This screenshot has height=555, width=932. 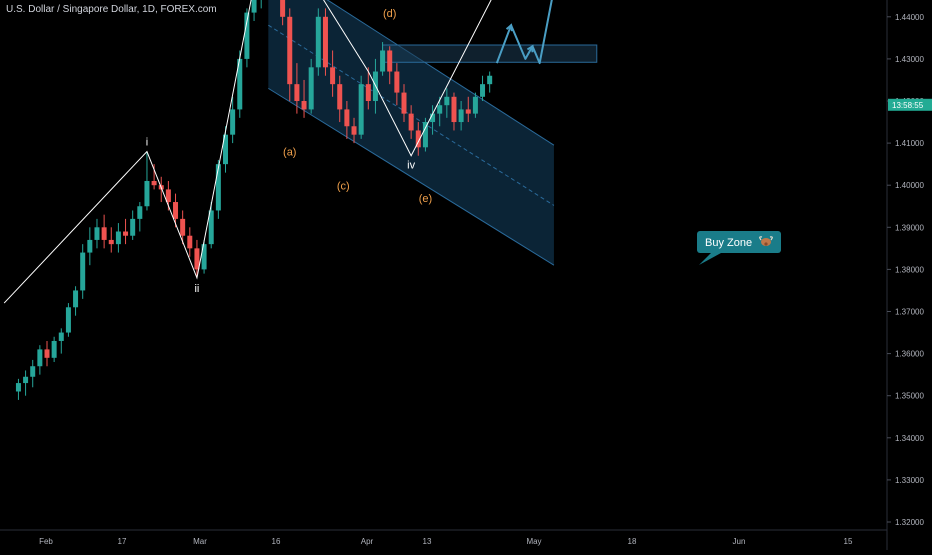 What do you see at coordinates (446, 541) in the screenshot?
I see `time-axis: Feb 17 Mar 16 Apr 13 May 18 Jun 15` at bounding box center [446, 541].